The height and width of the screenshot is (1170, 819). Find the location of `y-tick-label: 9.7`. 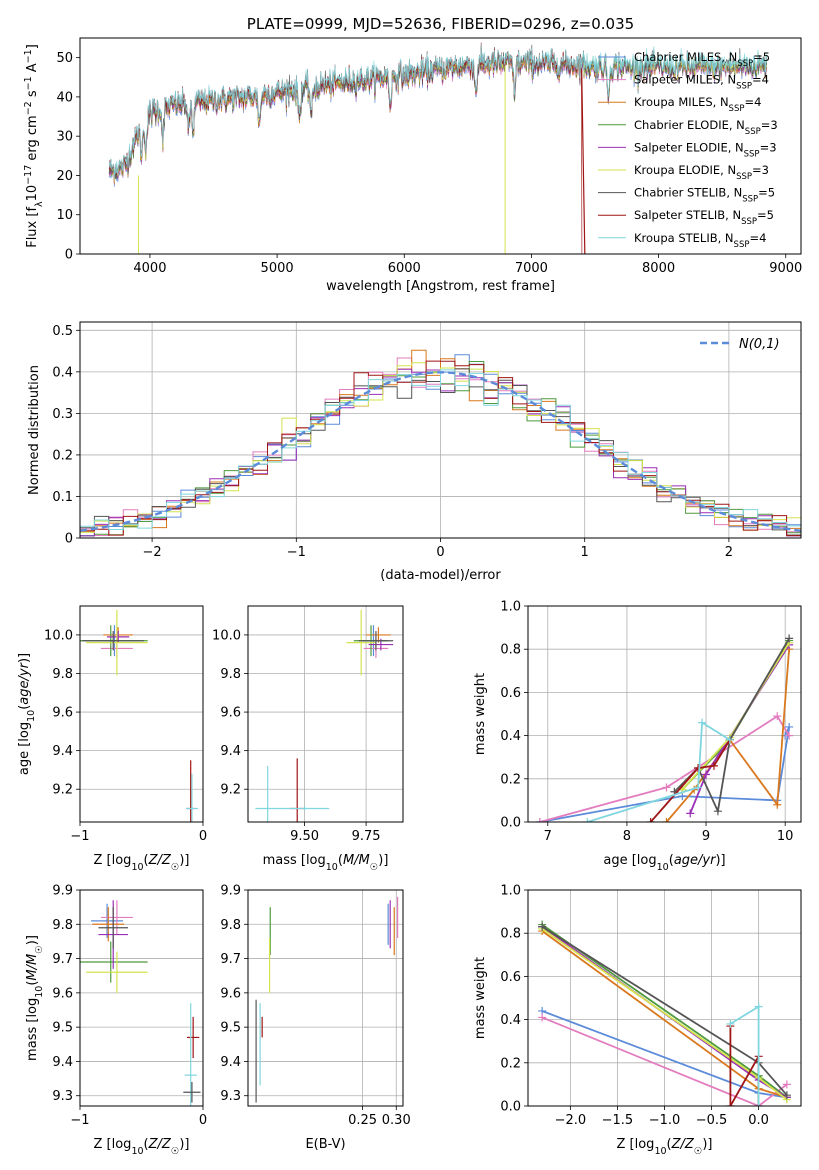

y-tick-label: 9.7 is located at coordinates (62, 959).